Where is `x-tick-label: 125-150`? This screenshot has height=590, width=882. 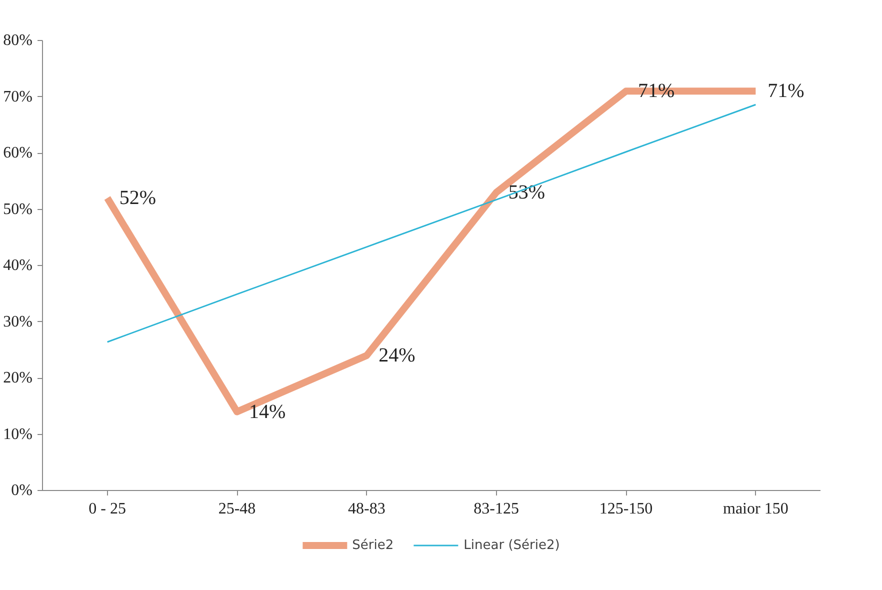 x-tick-label: 125-150 is located at coordinates (626, 509).